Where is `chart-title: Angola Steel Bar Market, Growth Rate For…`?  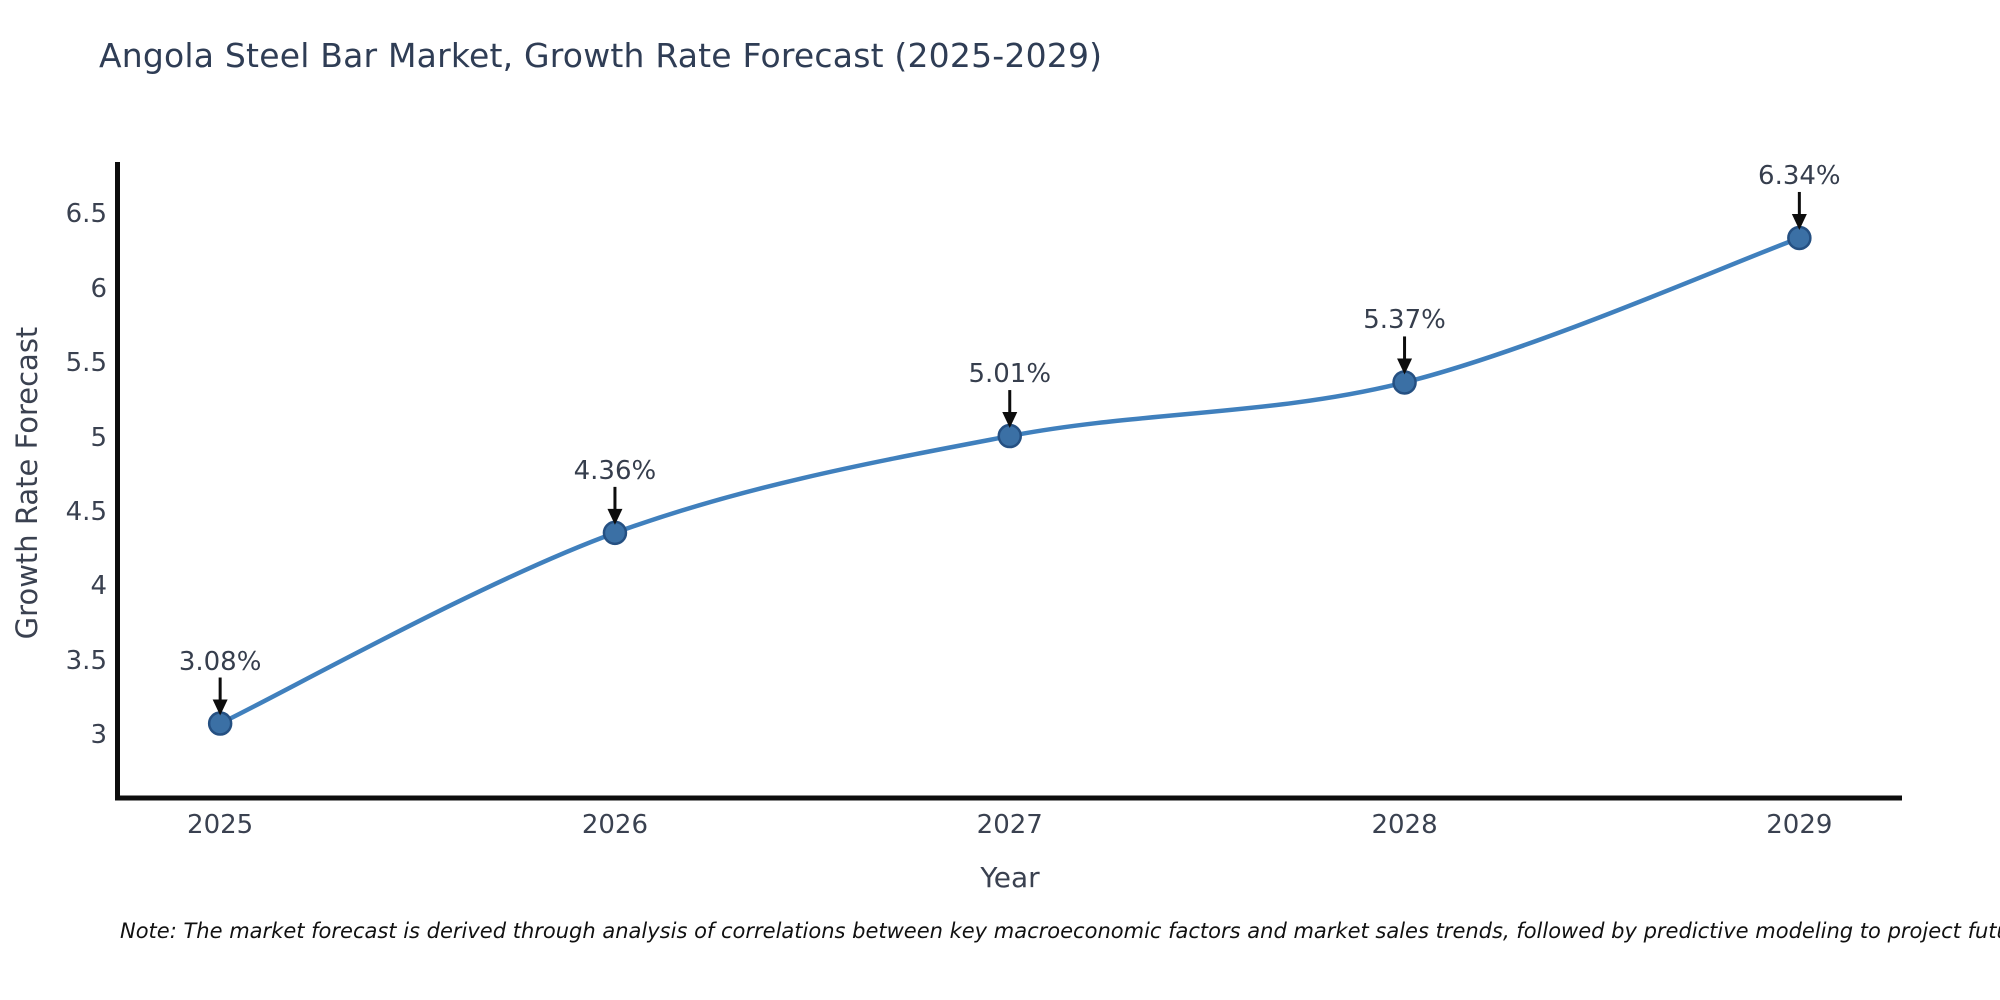 chart-title: Angola Steel Bar Market, Growth Rate For… is located at coordinates (601, 55).